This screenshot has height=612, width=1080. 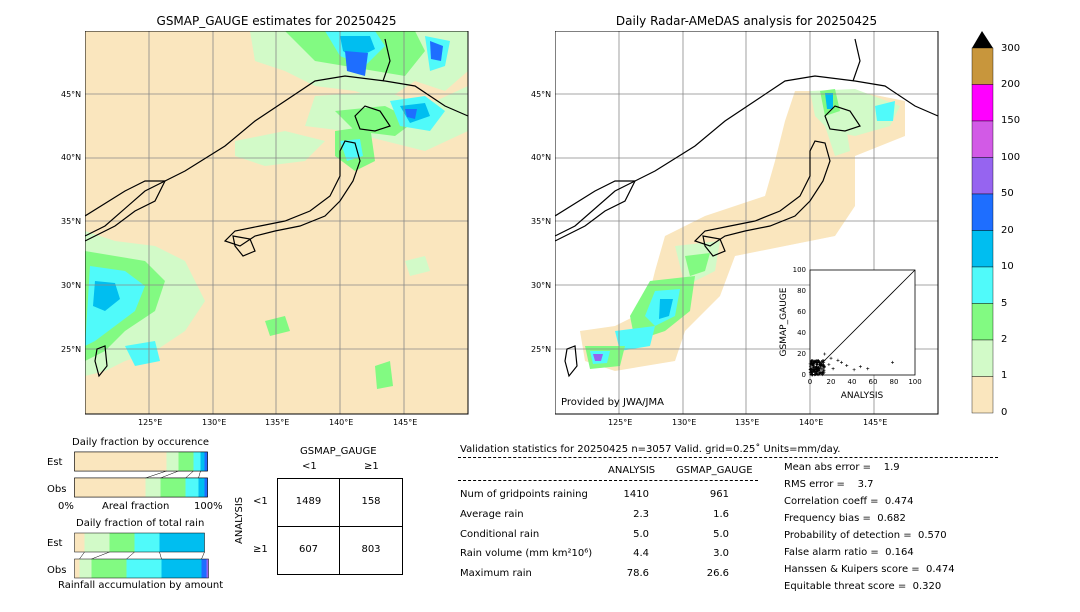 What do you see at coordinates (492, 514) in the screenshot?
I see `validation-row-label: Average rain` at bounding box center [492, 514].